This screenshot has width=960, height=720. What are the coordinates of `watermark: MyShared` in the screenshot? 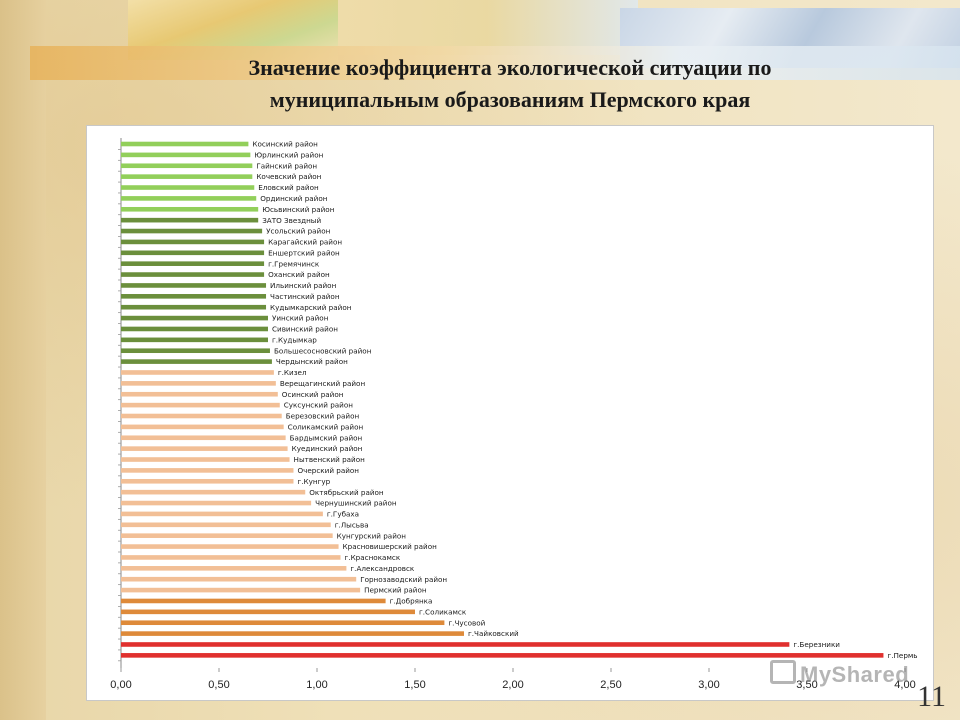 It's located at (839, 674).